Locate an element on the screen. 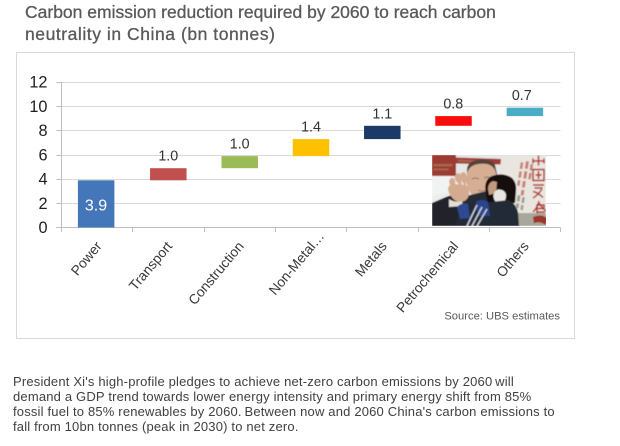 The width and height of the screenshot is (620, 446). svg-text: Others is located at coordinates (513, 259).